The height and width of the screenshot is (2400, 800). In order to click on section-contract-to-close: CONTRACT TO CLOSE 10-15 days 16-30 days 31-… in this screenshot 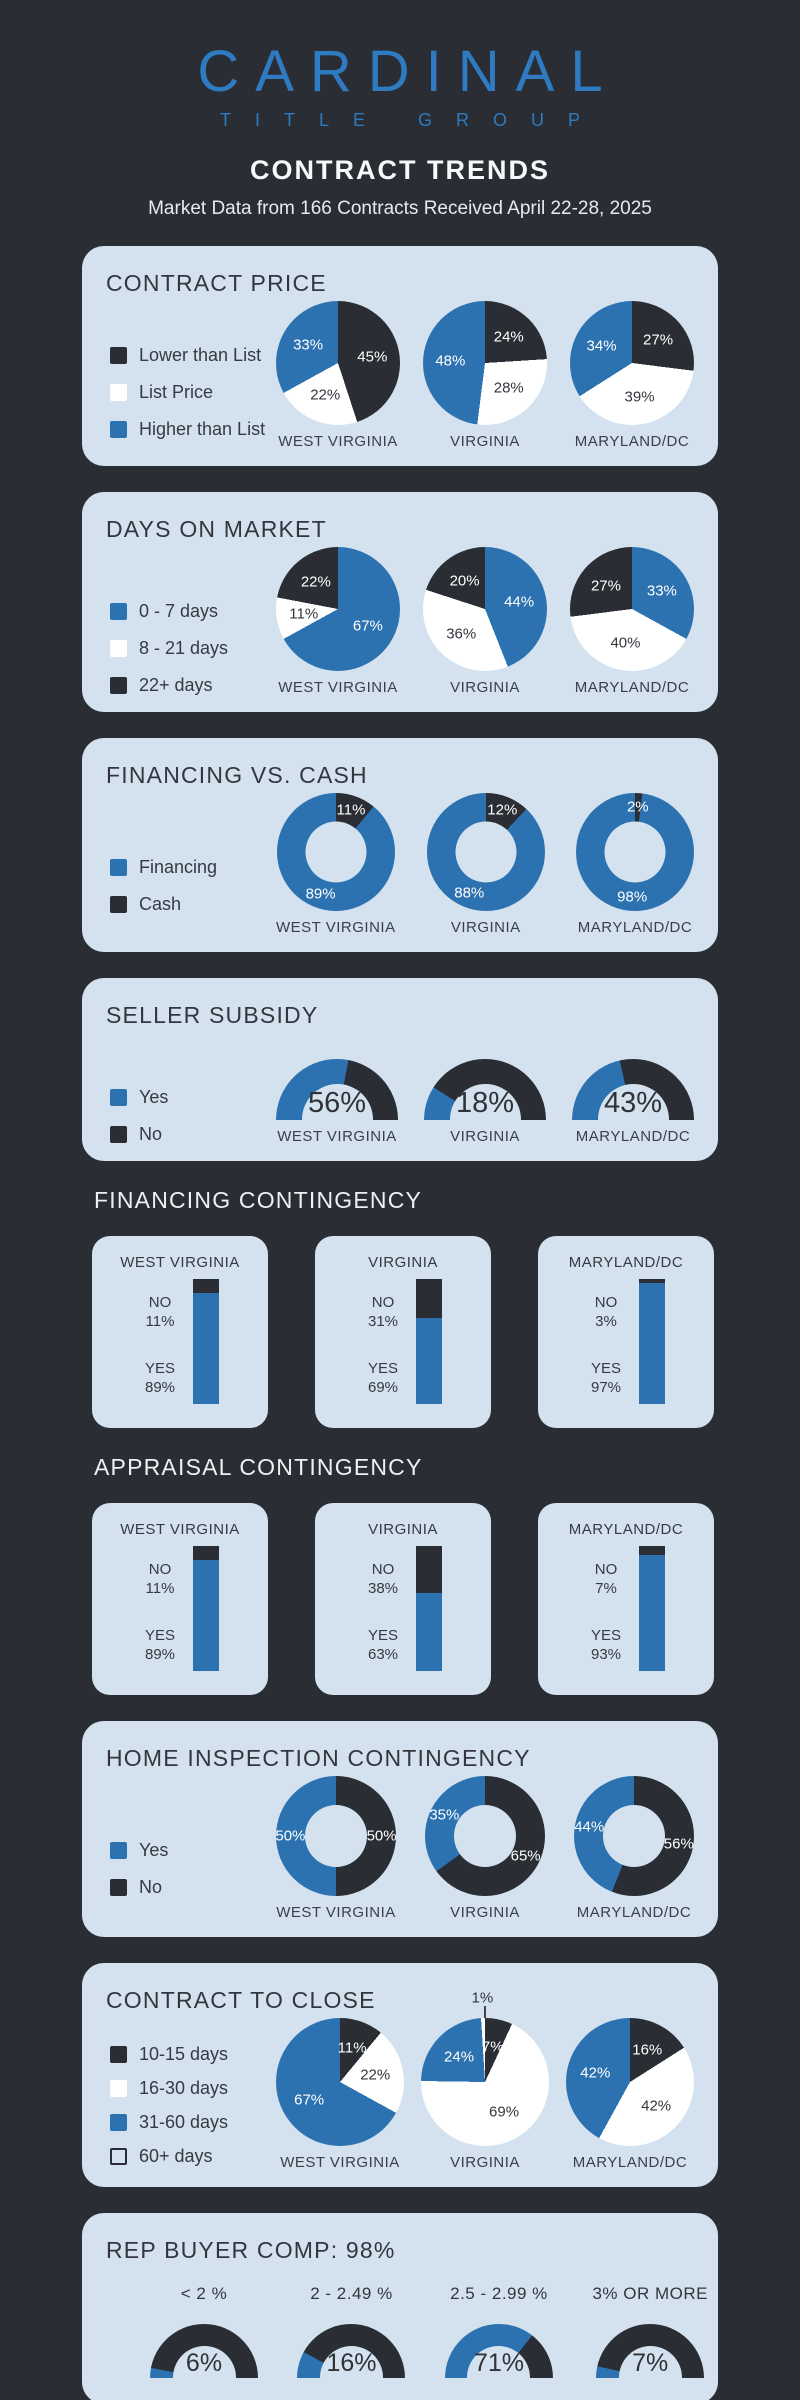, I will do `click(400, 2074)`.